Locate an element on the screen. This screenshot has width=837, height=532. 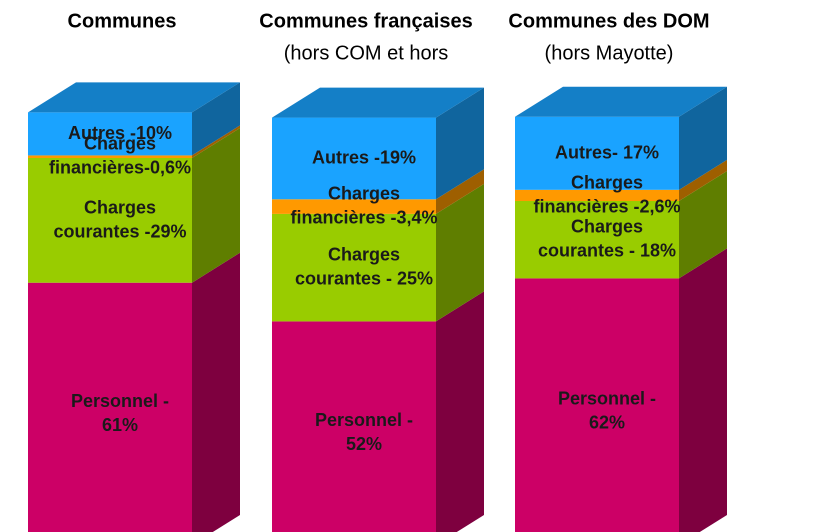
data-label-line: financières -2,6% is located at coordinates (606, 206).